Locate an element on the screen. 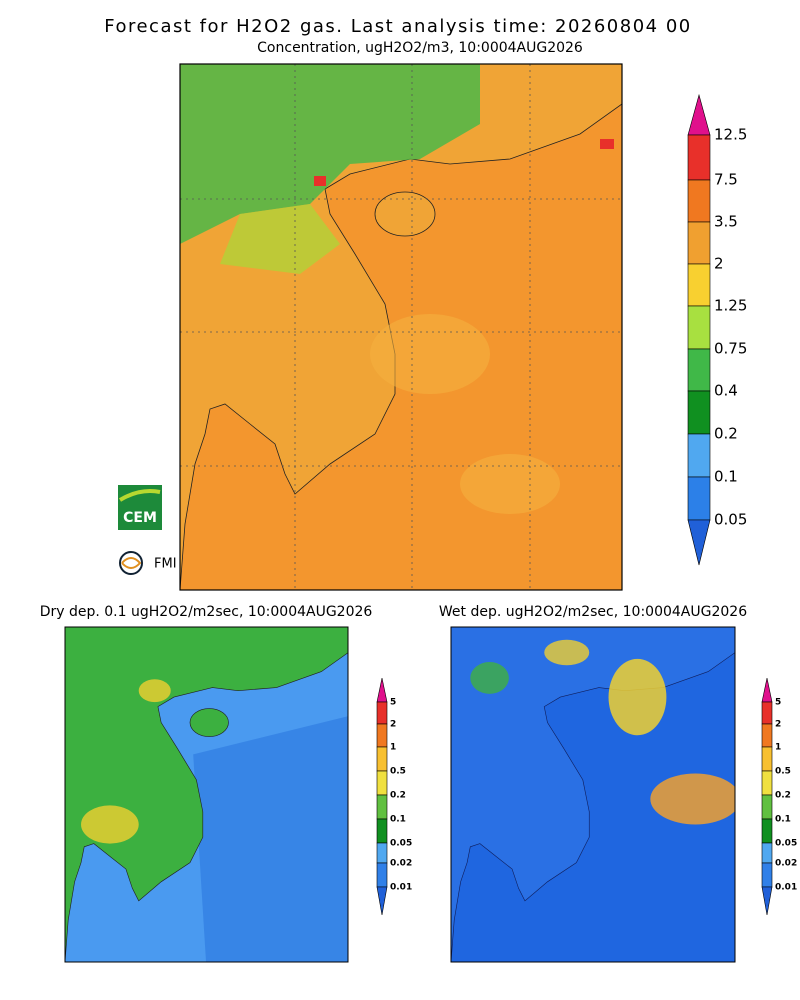 This screenshot has height=1000, width=800. subtitle: Concentration, ugH2O2/m3, 10:0004AUG2026 is located at coordinates (420, 48).